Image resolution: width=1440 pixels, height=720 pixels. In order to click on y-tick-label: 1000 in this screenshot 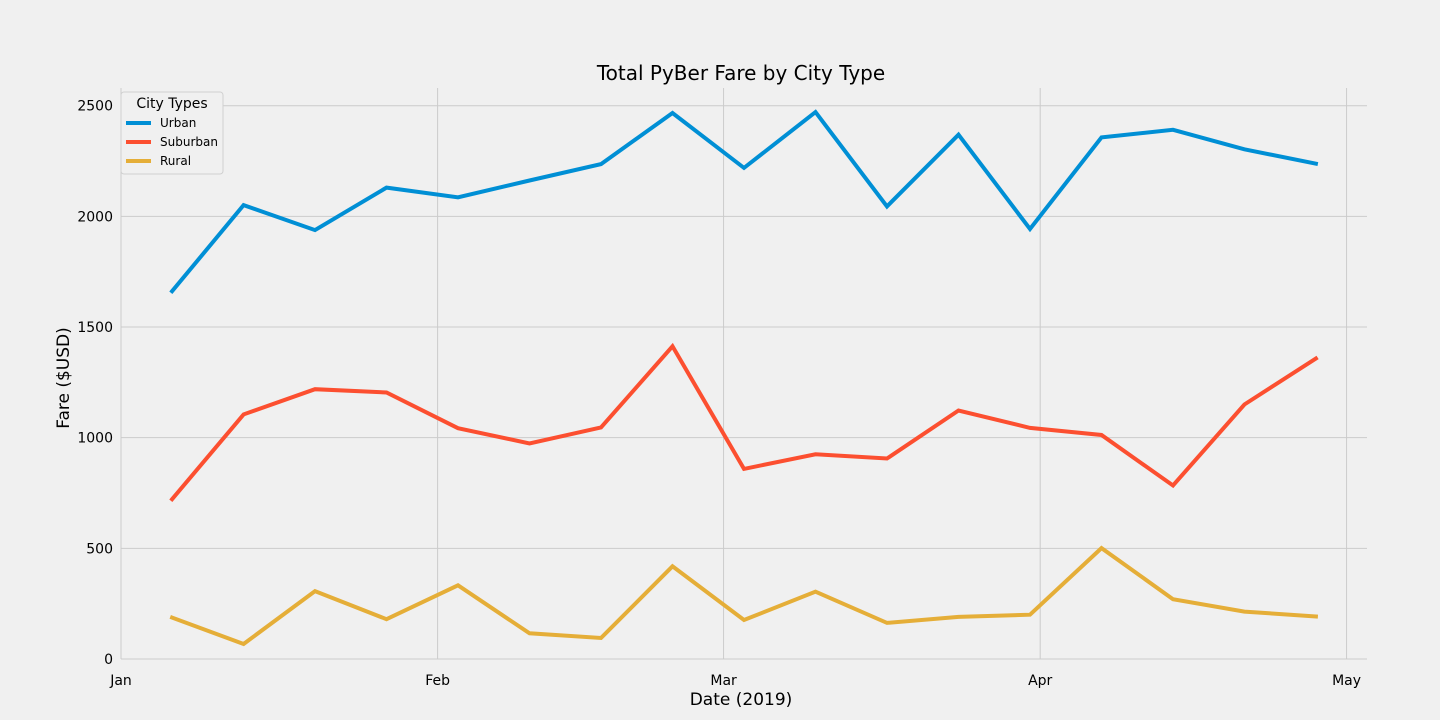, I will do `click(95, 439)`.